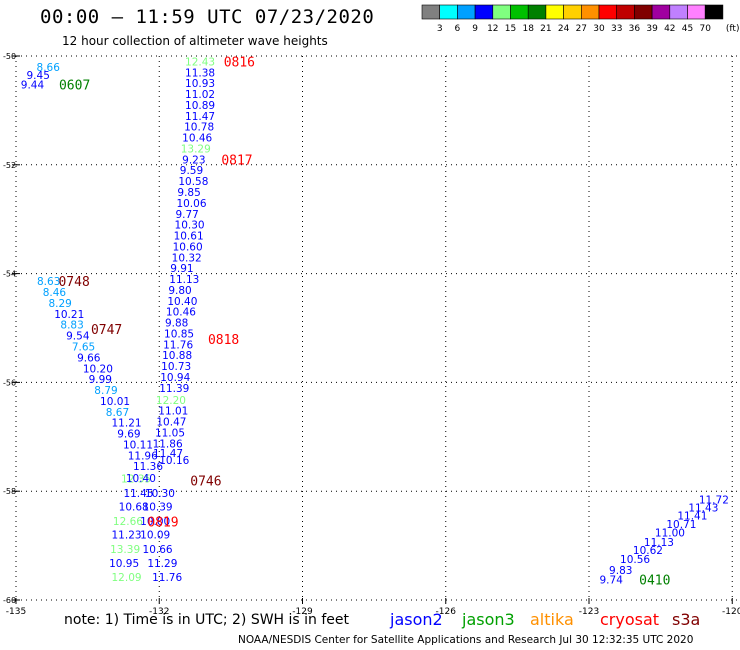 Image resolution: width=740 pixels, height=650 pixels. Describe the element at coordinates (117, 413) in the screenshot. I see `swh-value: 8.67` at that location.